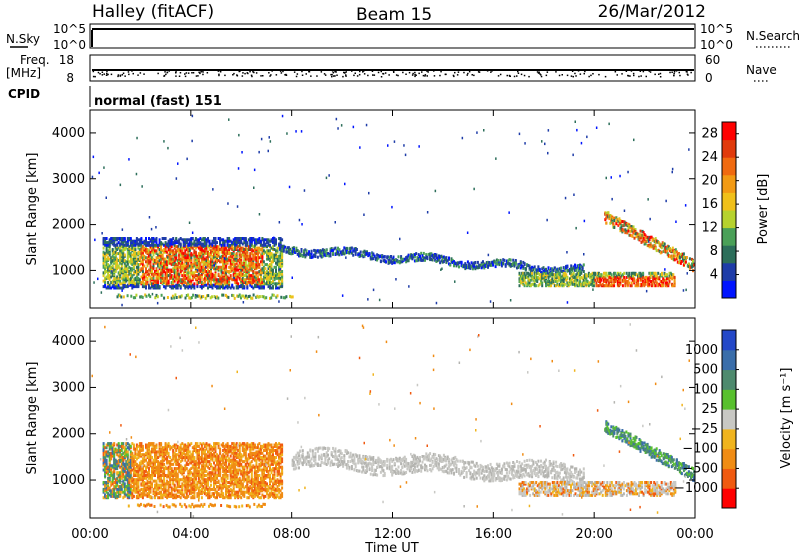 This screenshot has height=554, width=800. I want to click on colorbar-swatch, so click(729, 183).